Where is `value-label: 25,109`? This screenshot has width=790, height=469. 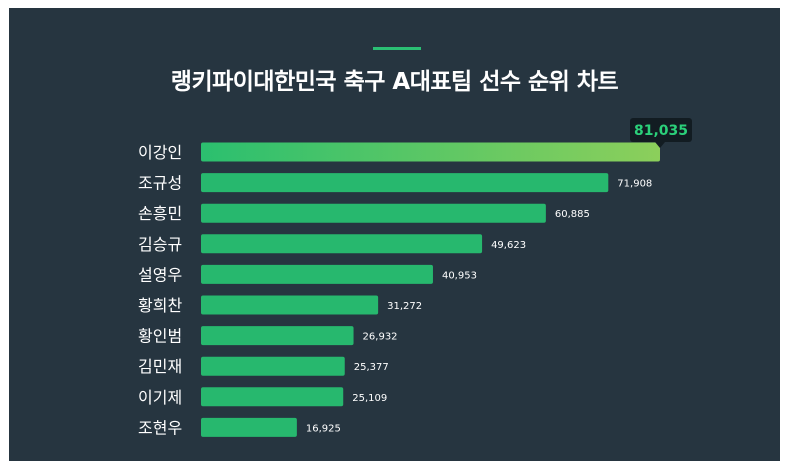 value-label: 25,109 is located at coordinates (369, 398).